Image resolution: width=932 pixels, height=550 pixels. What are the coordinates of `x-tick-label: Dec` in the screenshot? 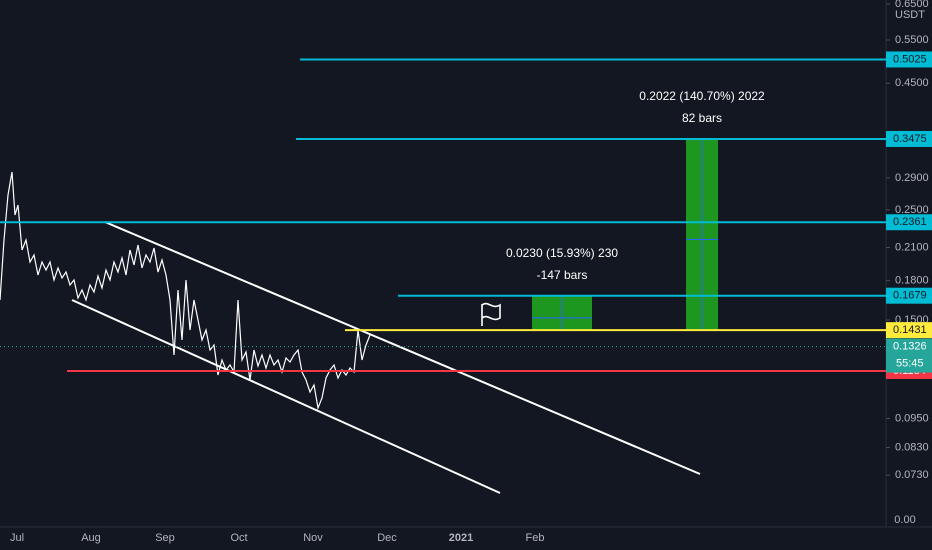 It's located at (387, 538).